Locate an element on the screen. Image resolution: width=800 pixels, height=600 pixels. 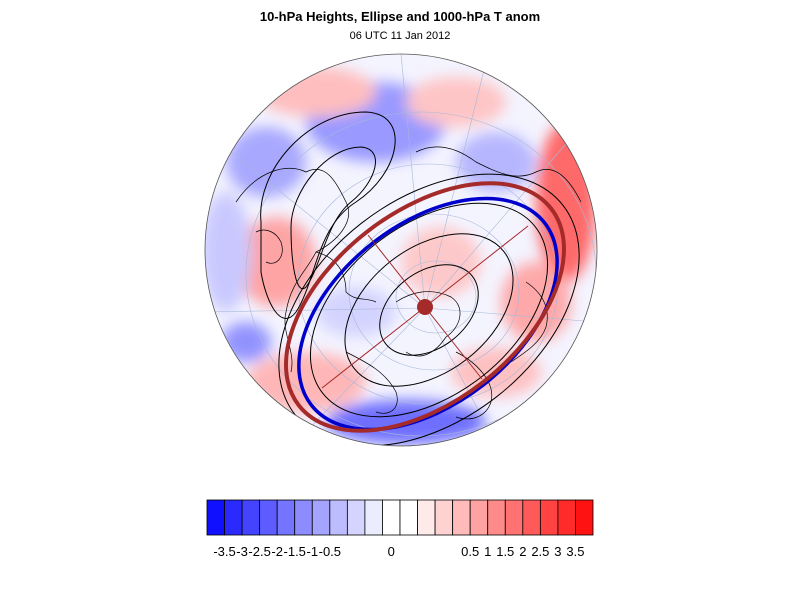
colorbar-tick-label: 0.5 is located at coordinates (470, 551).